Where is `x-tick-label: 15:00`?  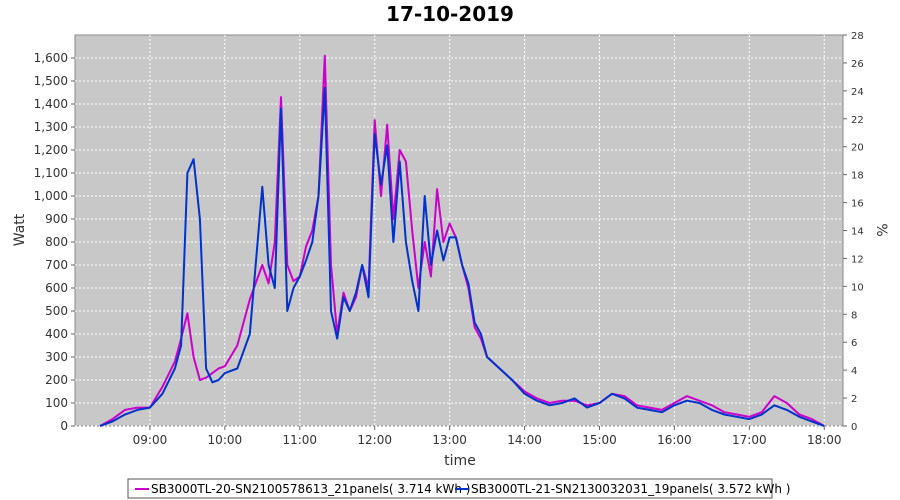 x-tick-label: 15:00 is located at coordinates (599, 440).